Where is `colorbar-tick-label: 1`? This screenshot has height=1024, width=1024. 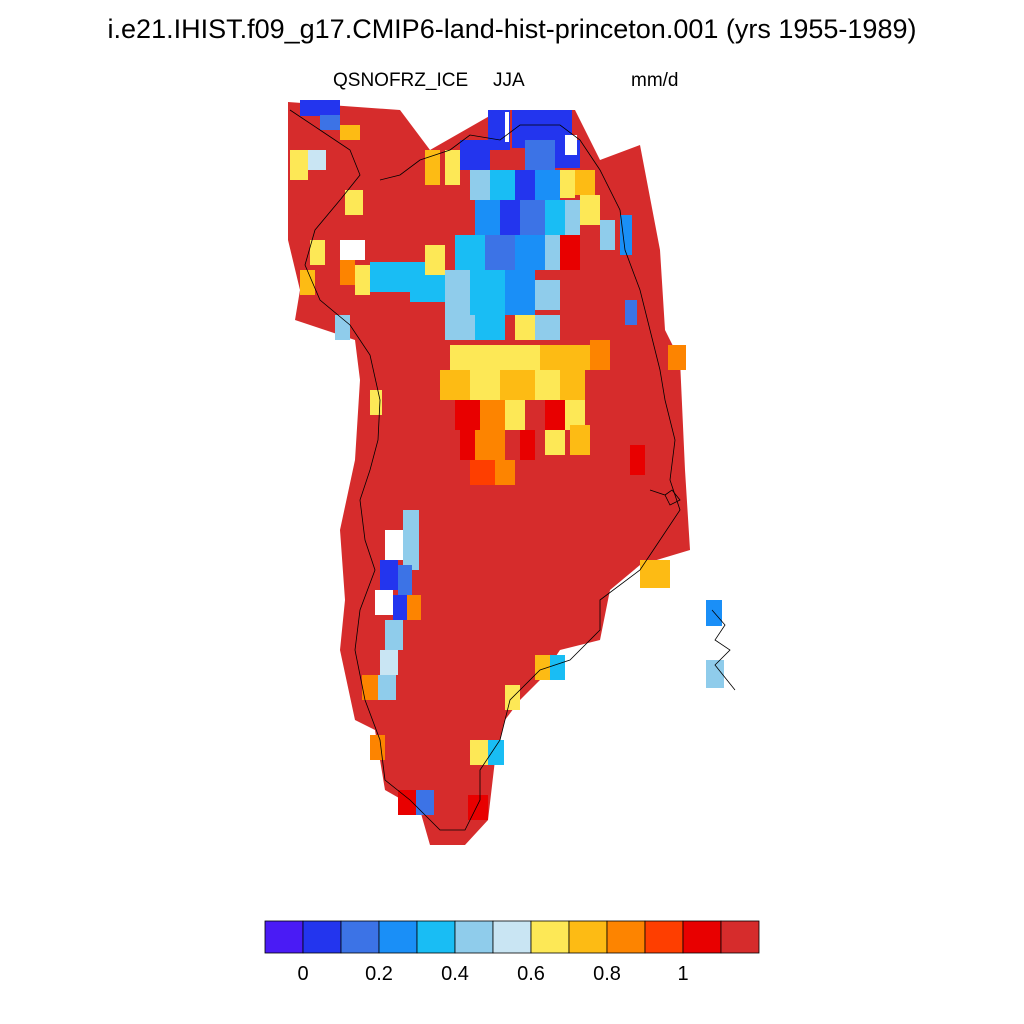
colorbar-tick-label: 1 is located at coordinates (682, 974).